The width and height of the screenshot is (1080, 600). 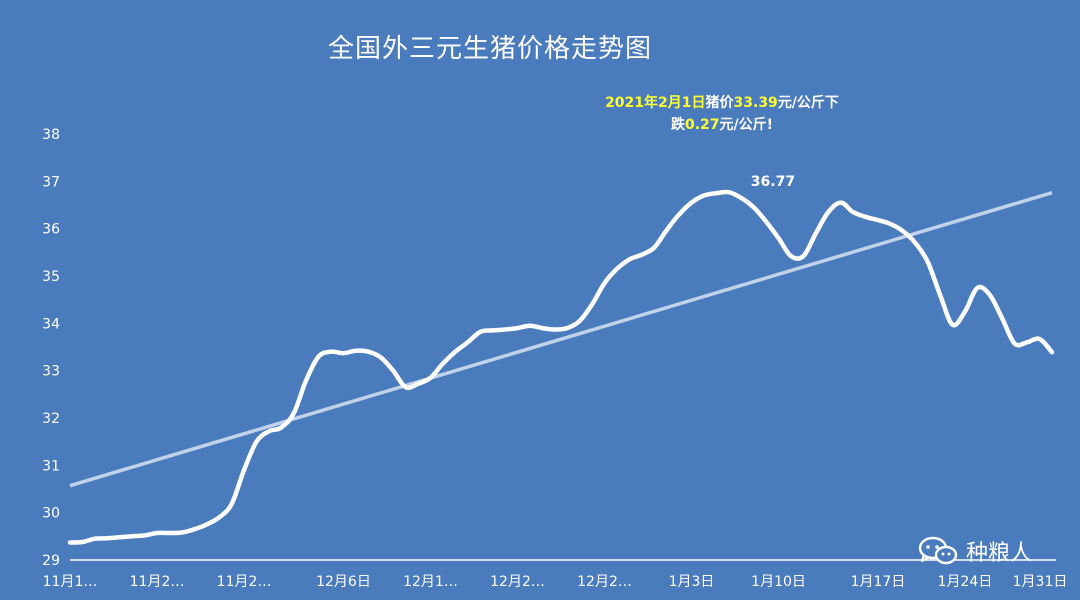 What do you see at coordinates (938, 550) in the screenshot?
I see `wechat-icon` at bounding box center [938, 550].